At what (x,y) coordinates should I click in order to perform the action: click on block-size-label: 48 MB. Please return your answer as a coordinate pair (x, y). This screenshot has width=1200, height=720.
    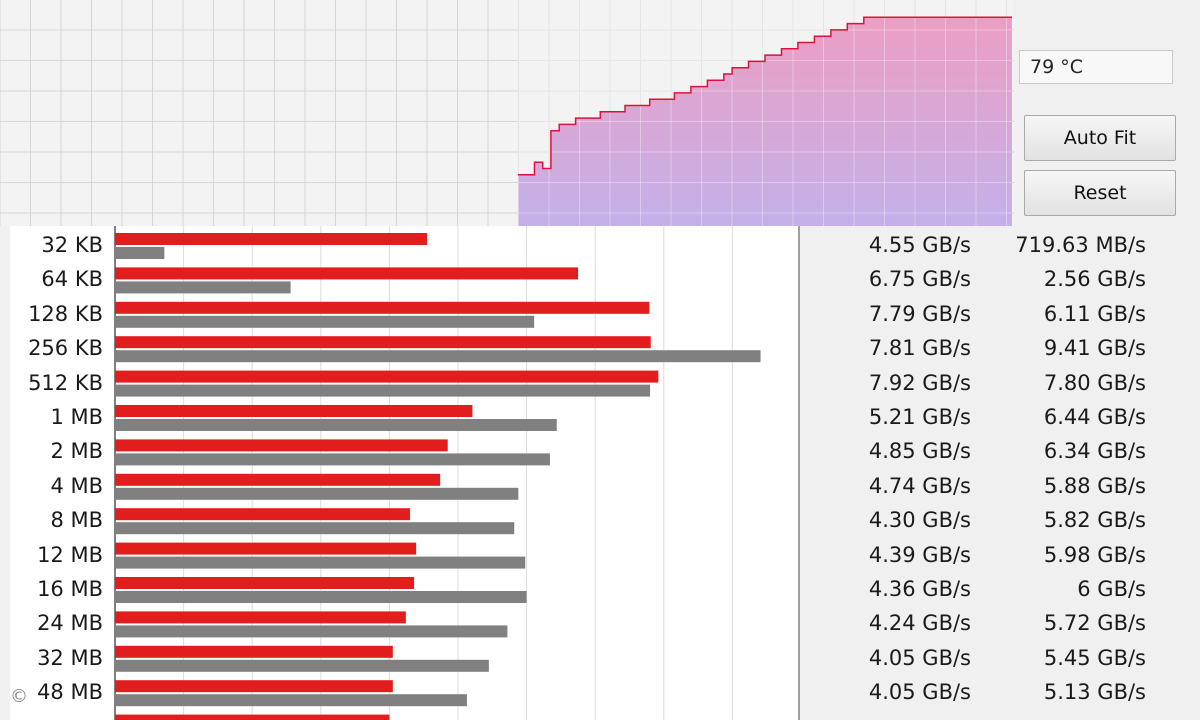
    Looking at the image, I should click on (70, 692).